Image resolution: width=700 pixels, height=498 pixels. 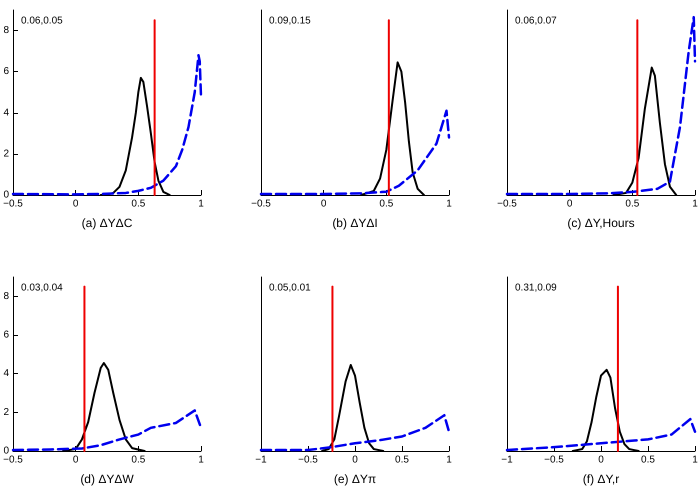 What do you see at coordinates (42, 288) in the screenshot?
I see `annotation: 0.03,0.04` at bounding box center [42, 288].